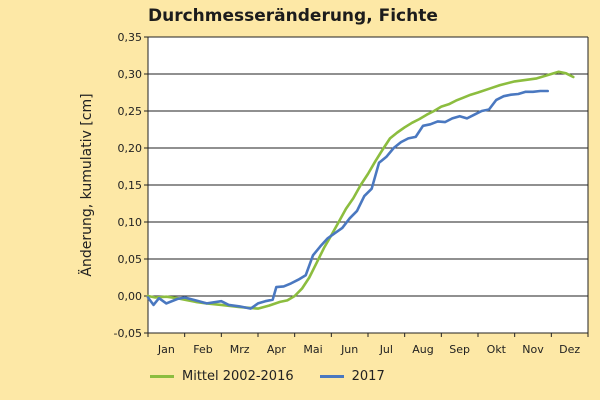 The width and height of the screenshot is (600, 400). Describe the element at coordinates (130, 111) in the screenshot. I see `y-tick-label: 0,25` at that location.